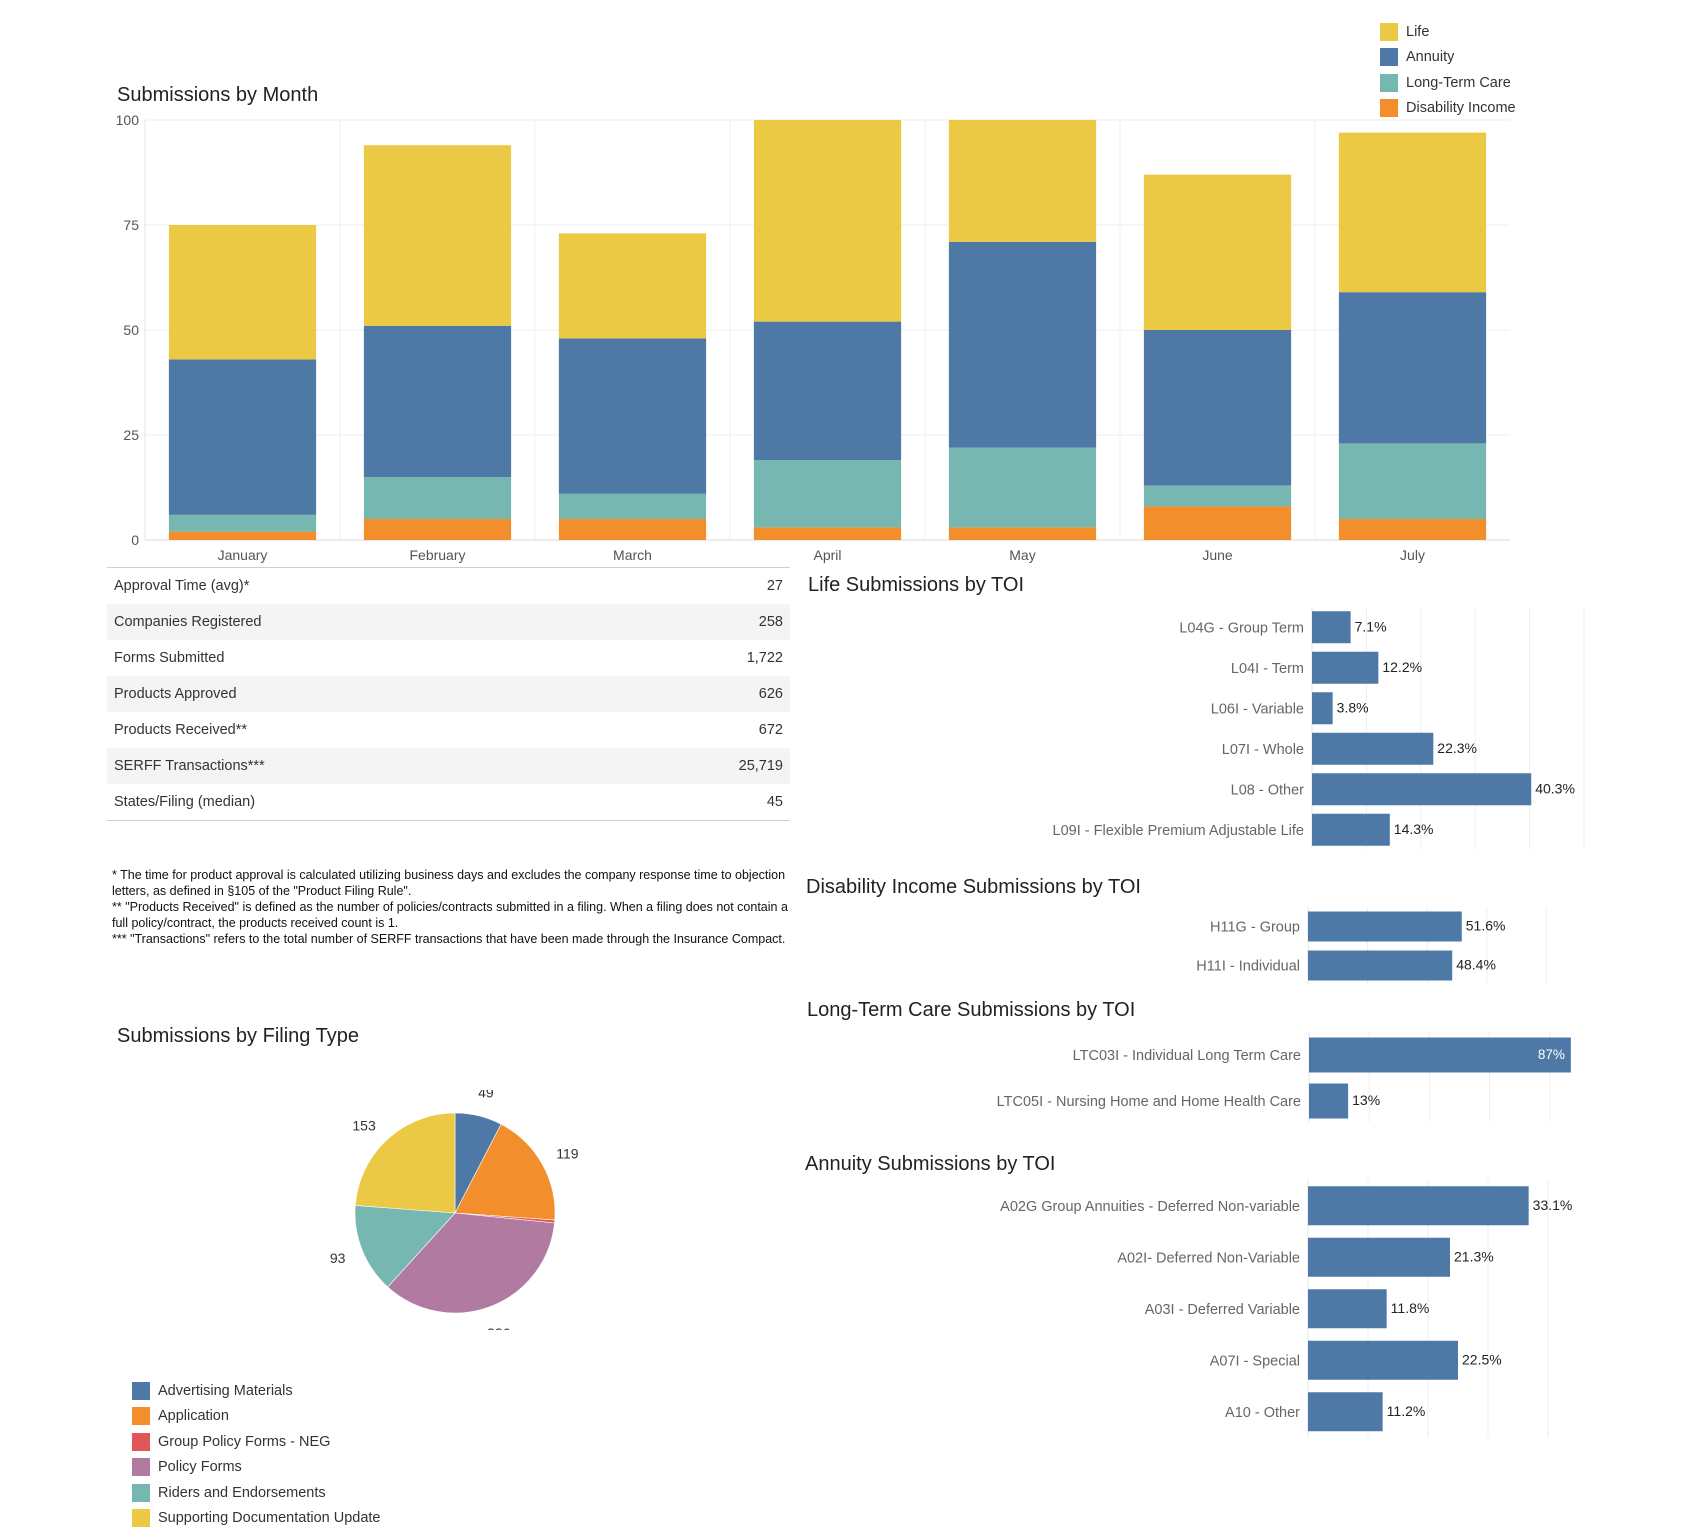 This screenshot has width=1700, height=1534. Describe the element at coordinates (256, 1391) in the screenshot. I see `legend-item: Advertising Materials` at that location.